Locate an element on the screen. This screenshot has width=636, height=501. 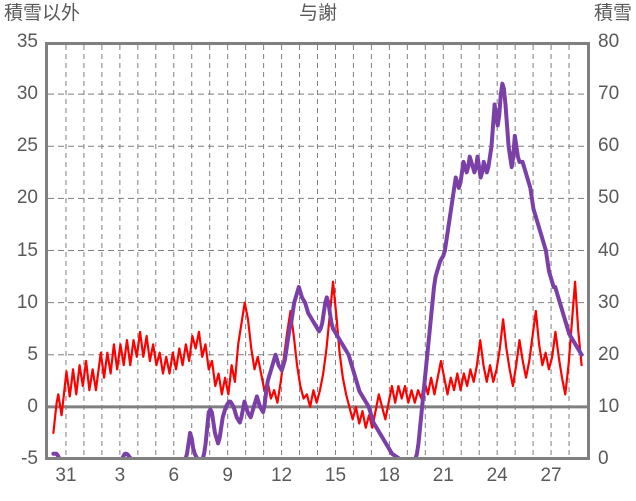
x-tick: 12 is located at coordinates (281, 475).